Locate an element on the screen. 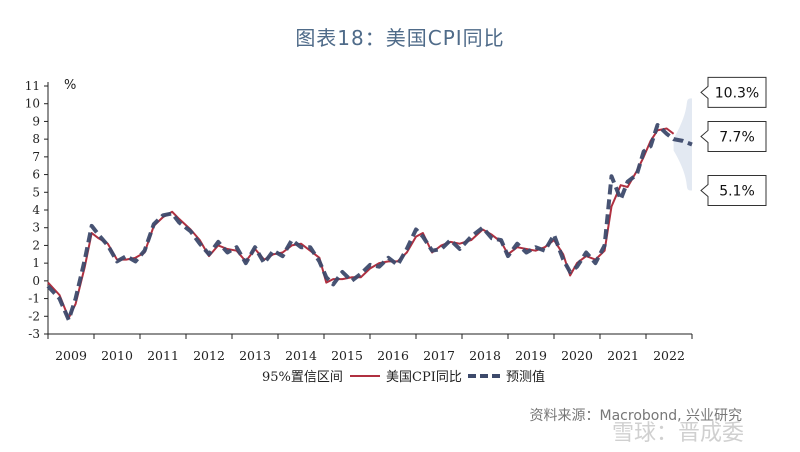 The image size is (800, 452). chart-title: 图表18：美国CPI同比 is located at coordinates (400, 38).